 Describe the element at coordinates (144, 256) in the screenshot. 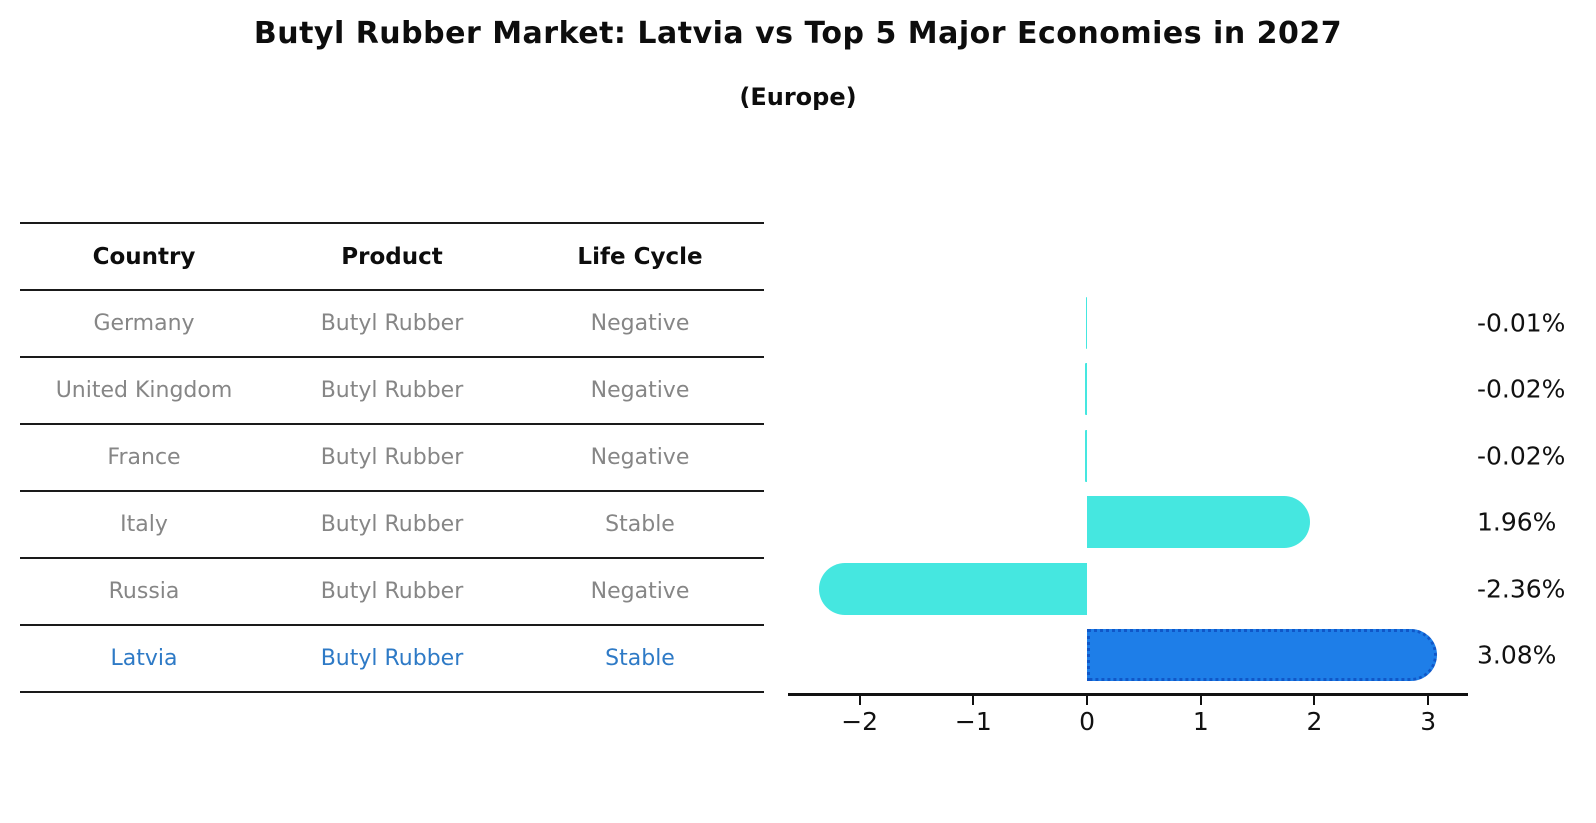

I see `column-header-country: Country` at that location.